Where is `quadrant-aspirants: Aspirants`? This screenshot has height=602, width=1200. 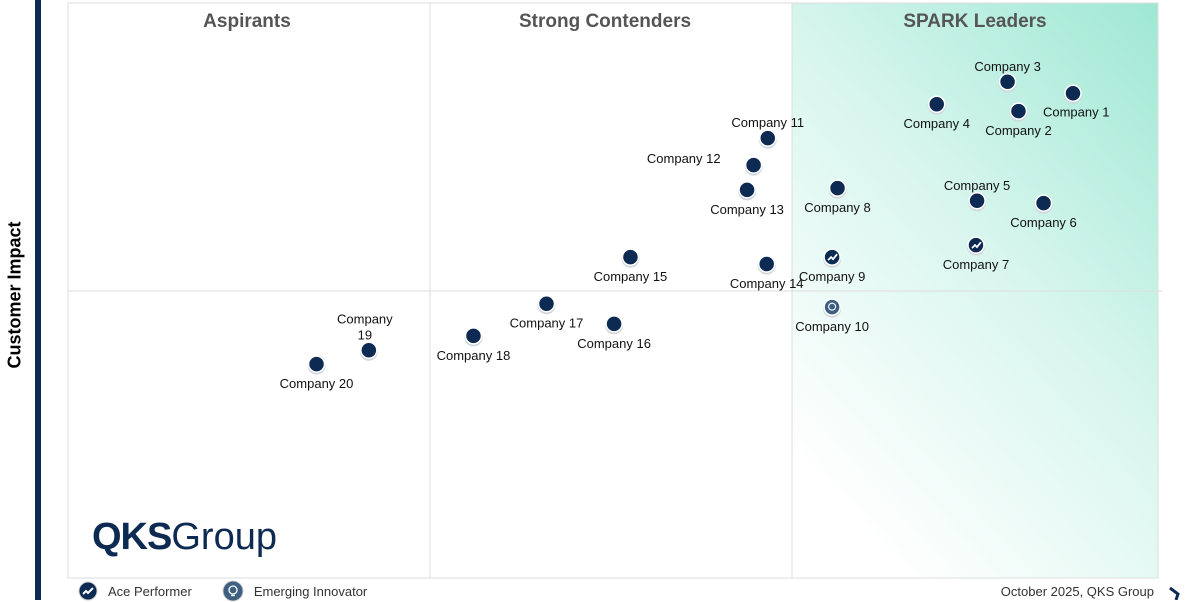 quadrant-aspirants: Aspirants is located at coordinates (247, 21).